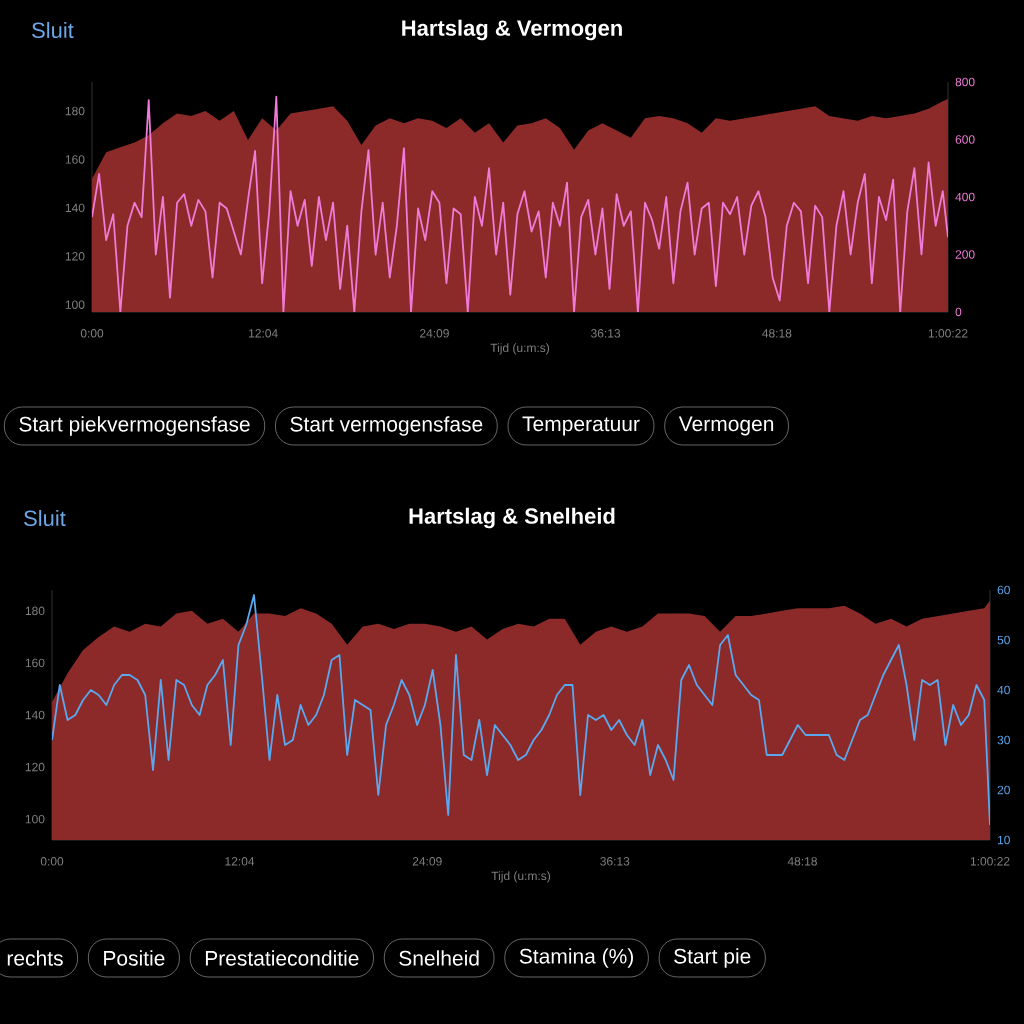  I want to click on text: Positie, so click(134, 958).